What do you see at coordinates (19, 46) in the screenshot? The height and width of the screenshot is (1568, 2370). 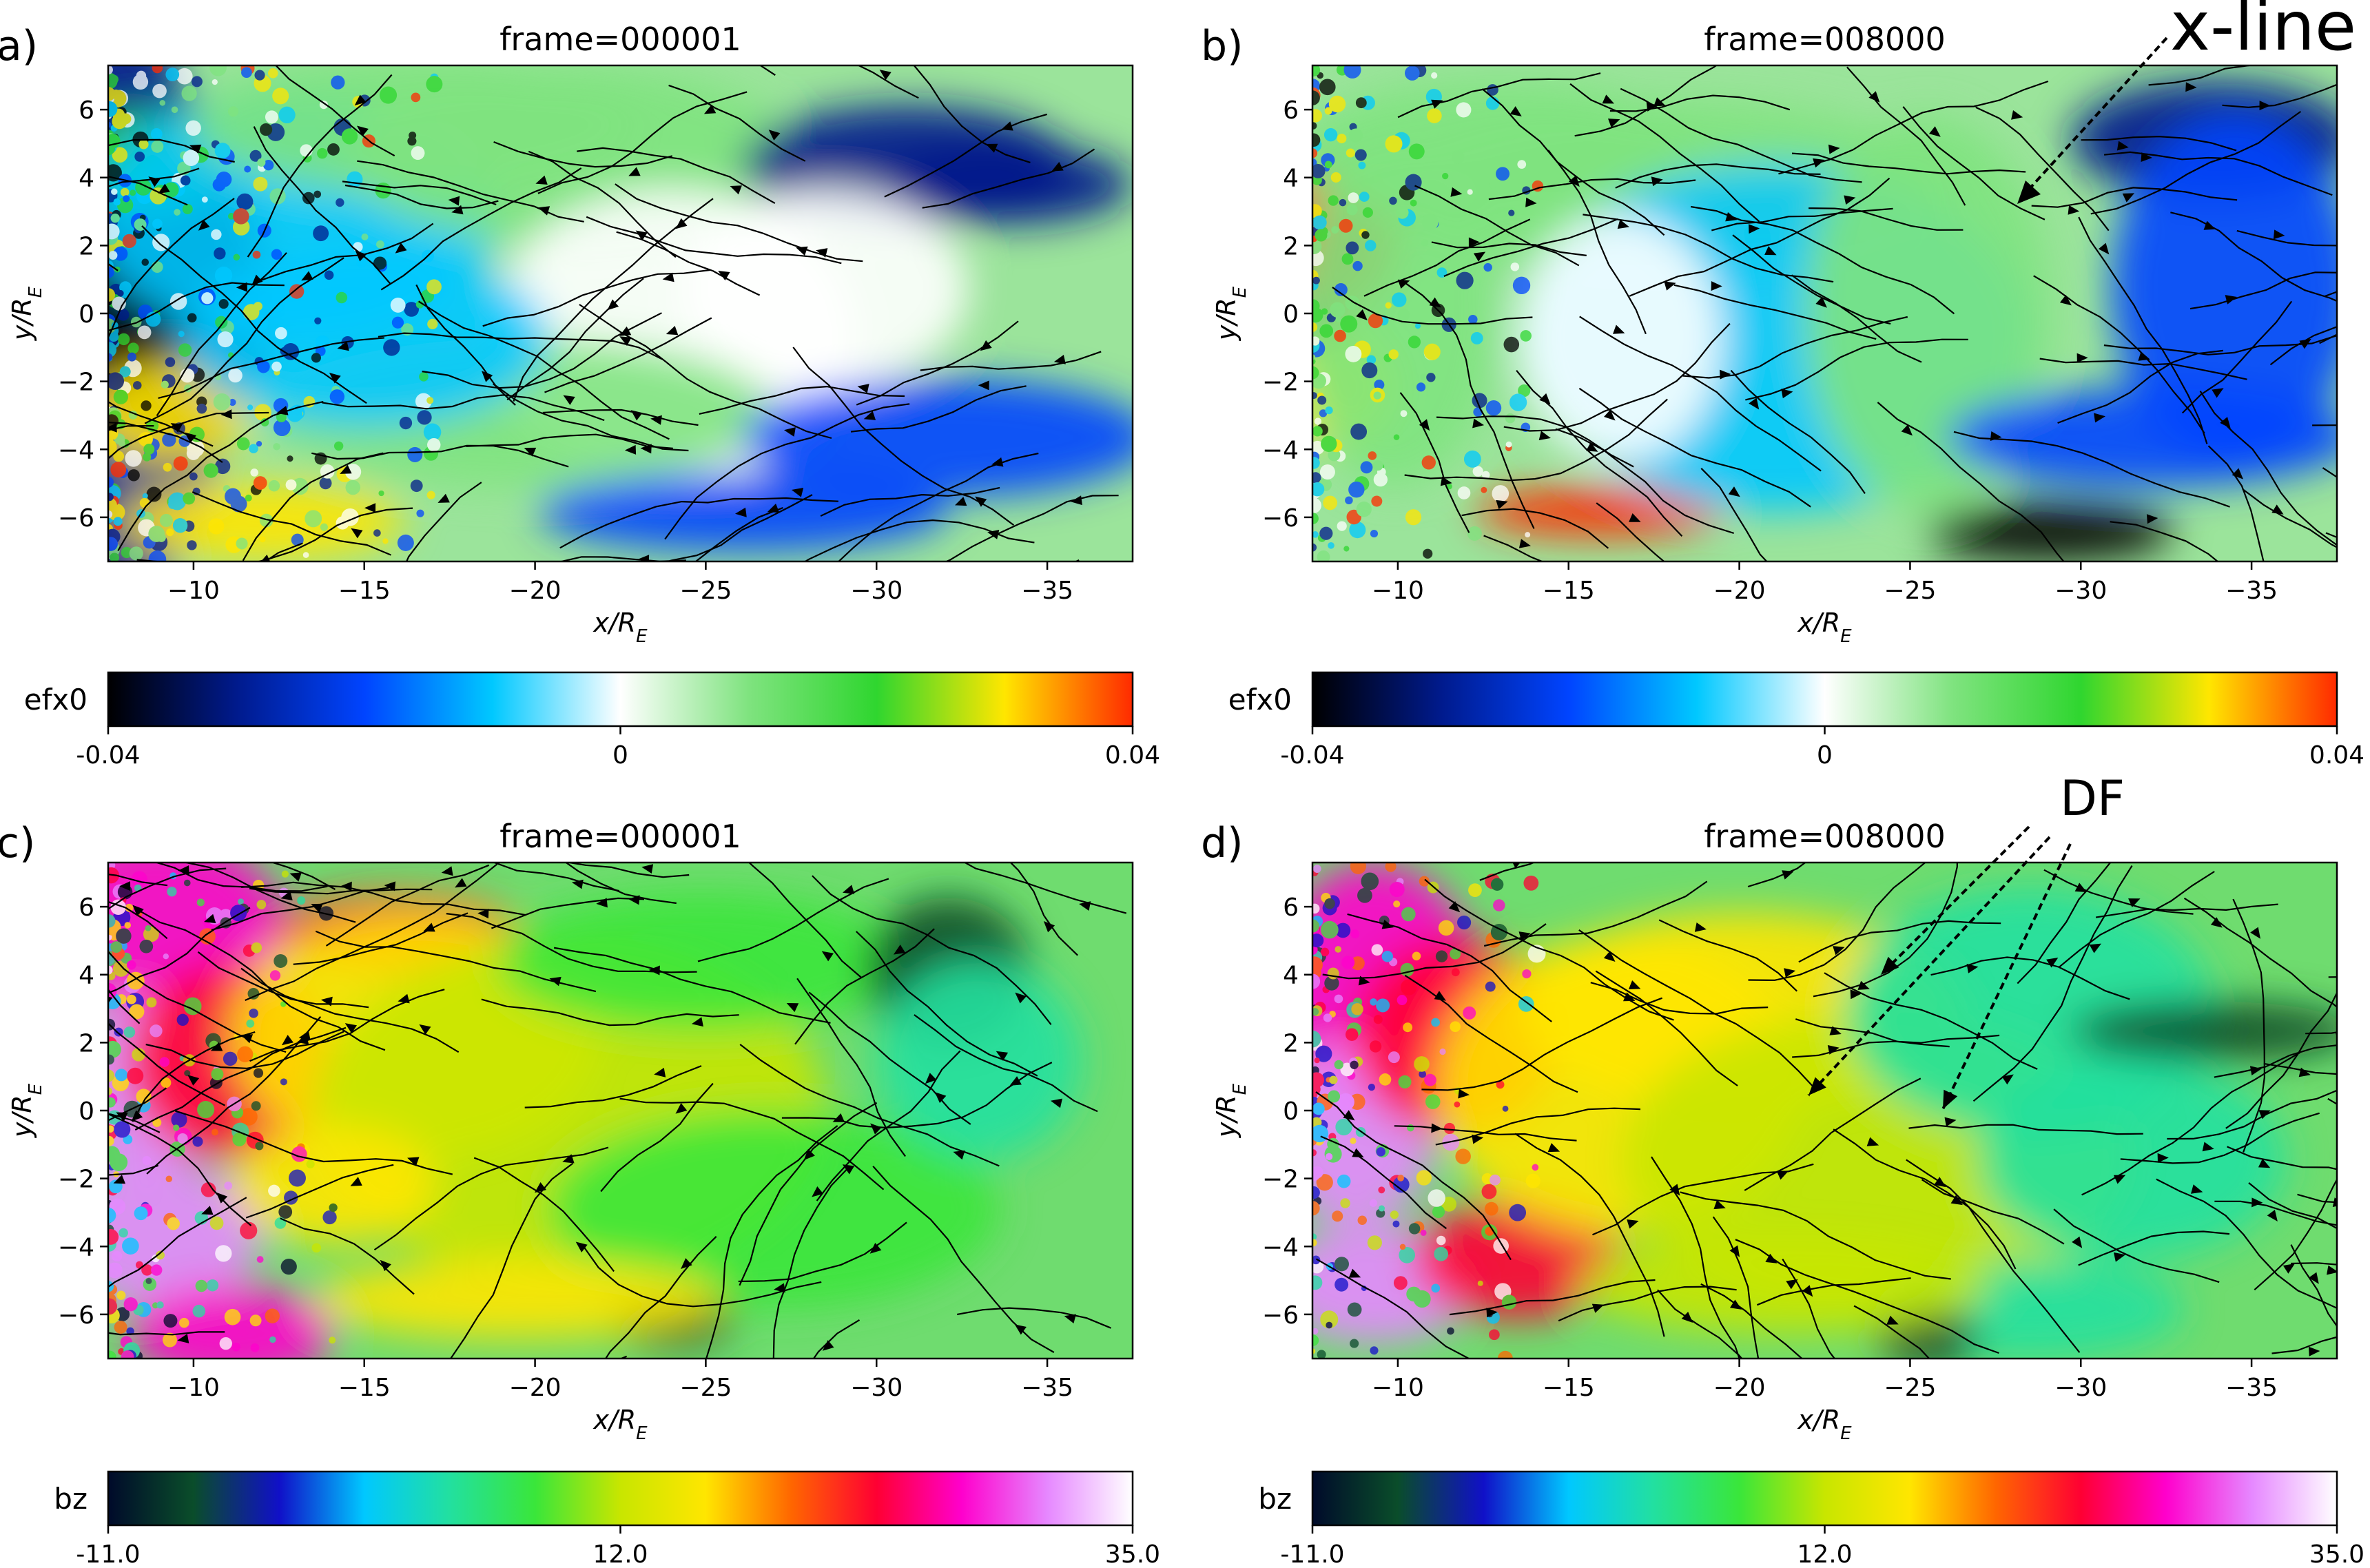 I see `panel-label: a)` at bounding box center [19, 46].